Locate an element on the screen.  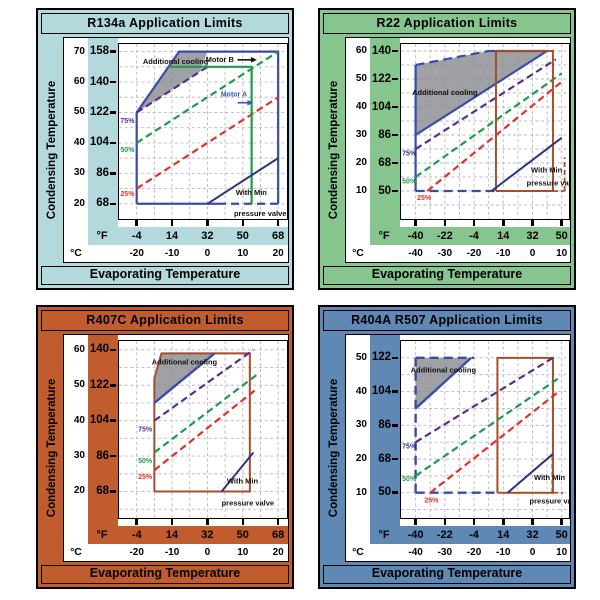
r134a-unit-fahrenheit: °F is located at coordinates (102, 236).